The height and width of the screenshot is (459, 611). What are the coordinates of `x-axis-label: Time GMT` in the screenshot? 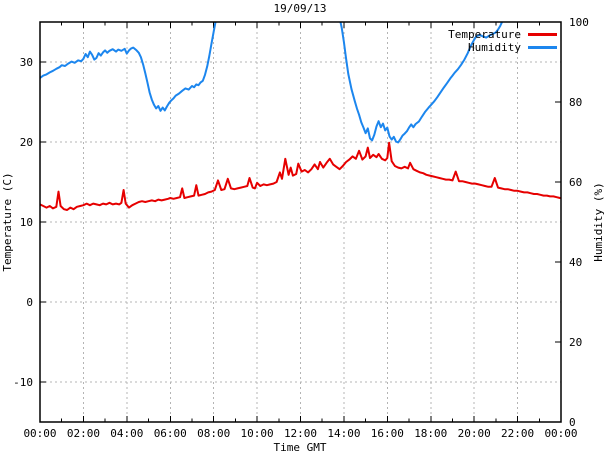 It's located at (300, 447).